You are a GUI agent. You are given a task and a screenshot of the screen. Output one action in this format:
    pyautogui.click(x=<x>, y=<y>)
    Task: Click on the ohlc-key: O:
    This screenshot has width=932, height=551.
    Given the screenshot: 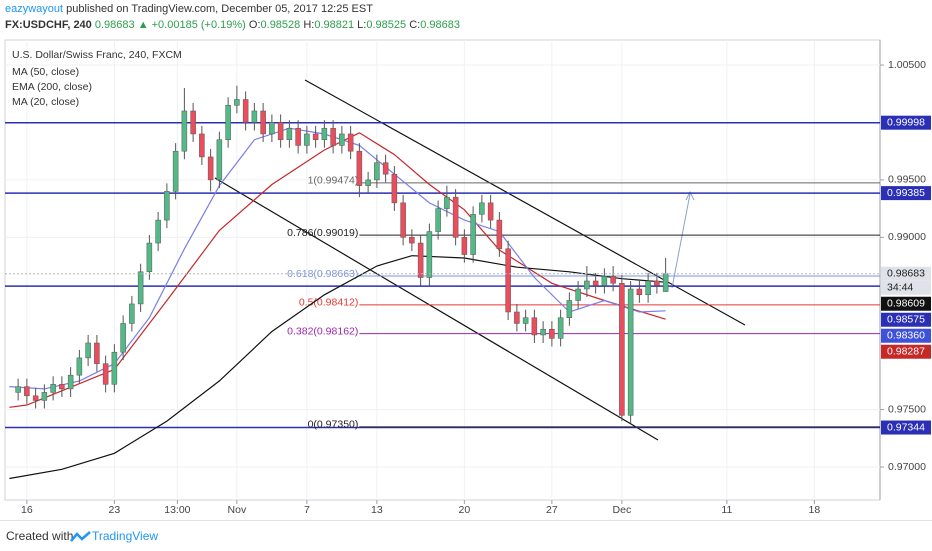 What is the action you would take?
    pyautogui.click(x=254, y=25)
    